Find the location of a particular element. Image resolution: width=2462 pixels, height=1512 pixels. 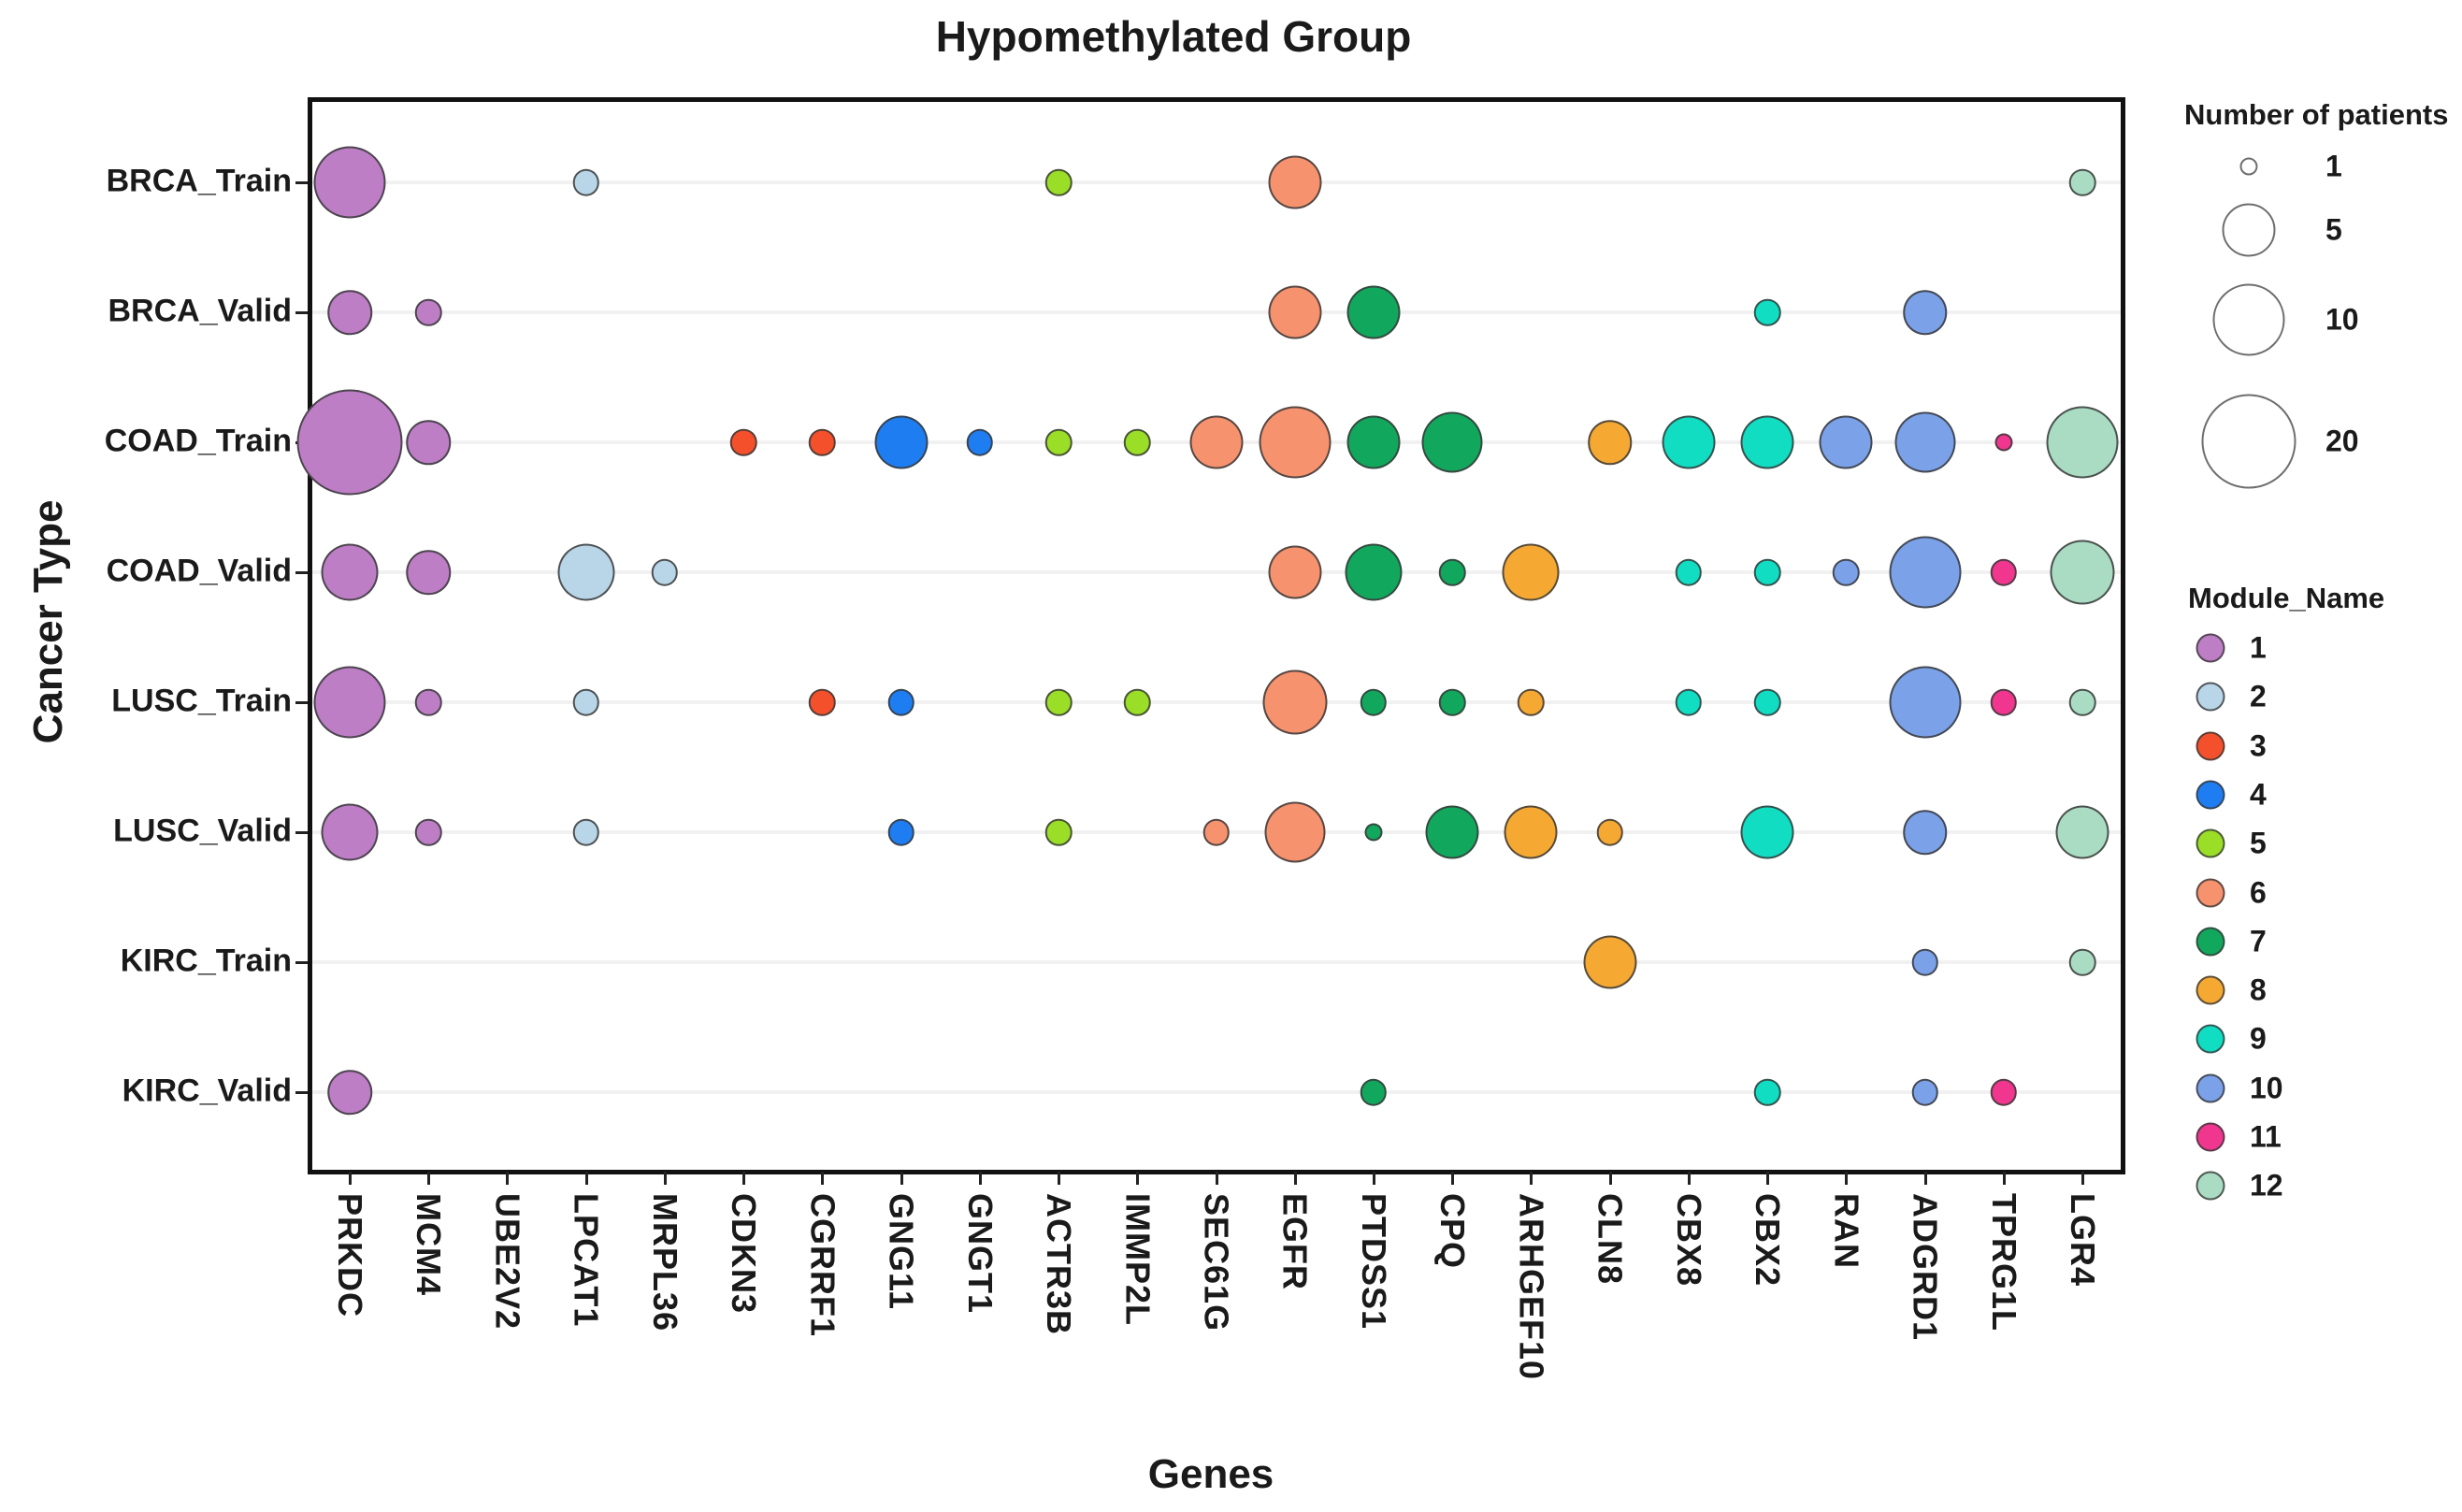

x-axis-label: UBE2V2 is located at coordinates (507, 1262).